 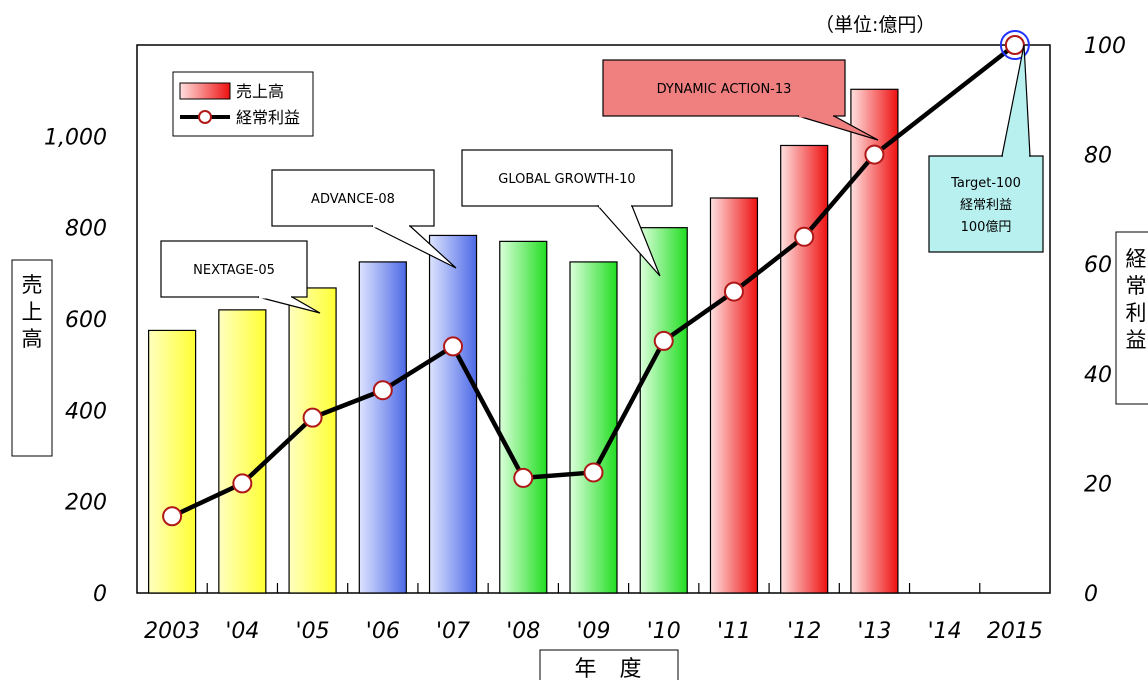 I want to click on y2-tick-label: 80, so click(x=1098, y=156).